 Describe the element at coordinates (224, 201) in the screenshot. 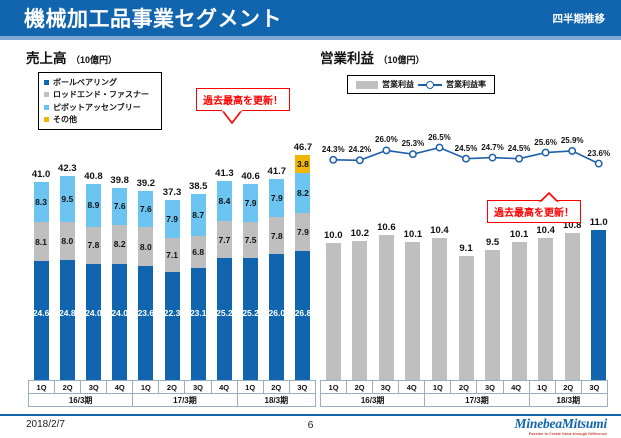

I see `bar-segment: 8.4` at that location.